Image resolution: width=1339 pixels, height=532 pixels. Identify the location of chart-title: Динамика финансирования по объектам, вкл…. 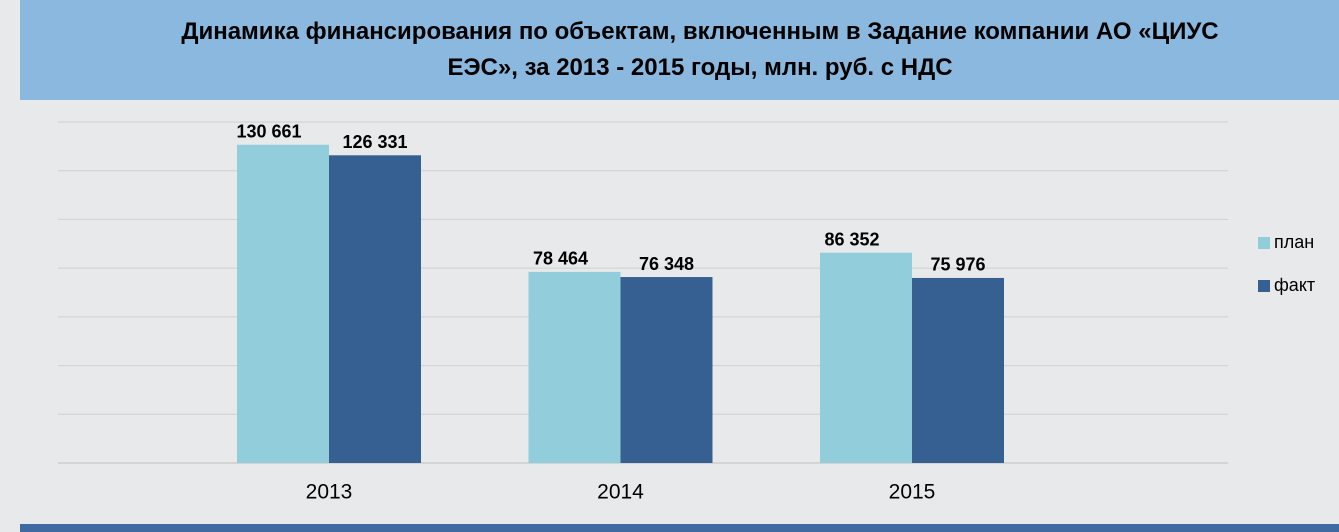
(700, 49).